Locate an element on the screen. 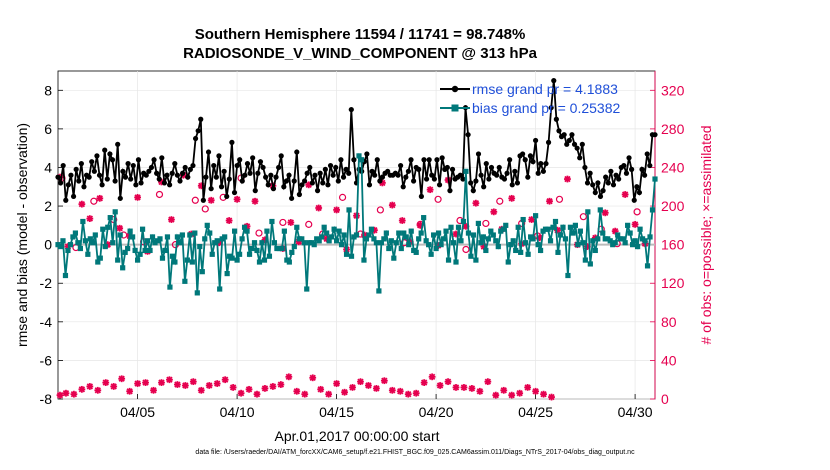 The height and width of the screenshot is (470, 830). y2-tick-label: 120 is located at coordinates (673, 283).